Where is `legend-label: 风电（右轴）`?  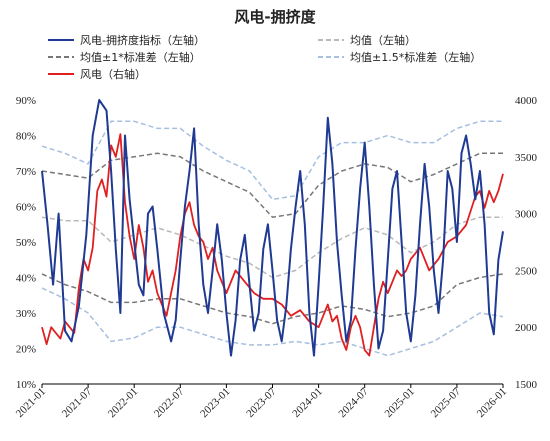
legend-label: 风电（右轴） is located at coordinates (113, 74).